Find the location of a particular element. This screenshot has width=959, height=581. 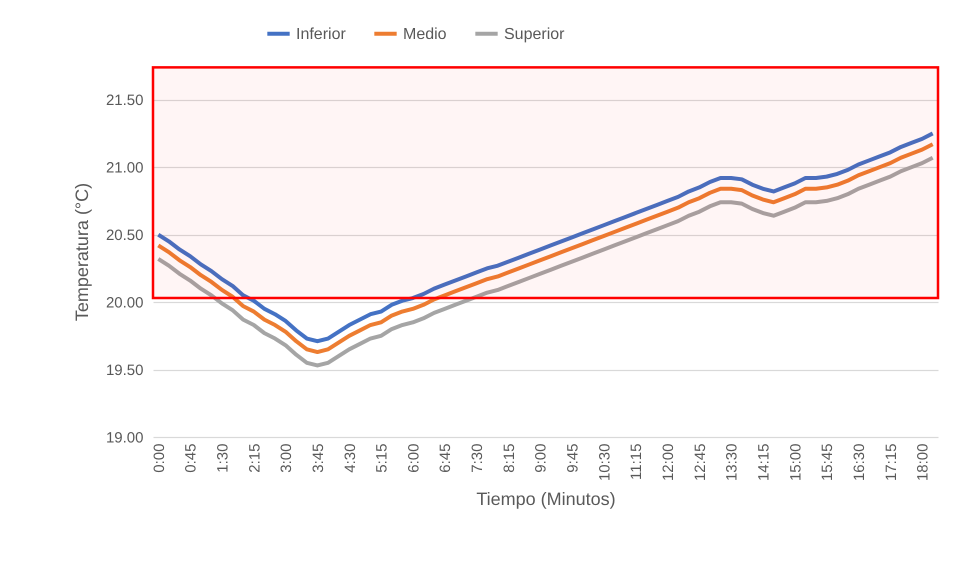

x-tick-label: 14:15 is located at coordinates (763, 463).